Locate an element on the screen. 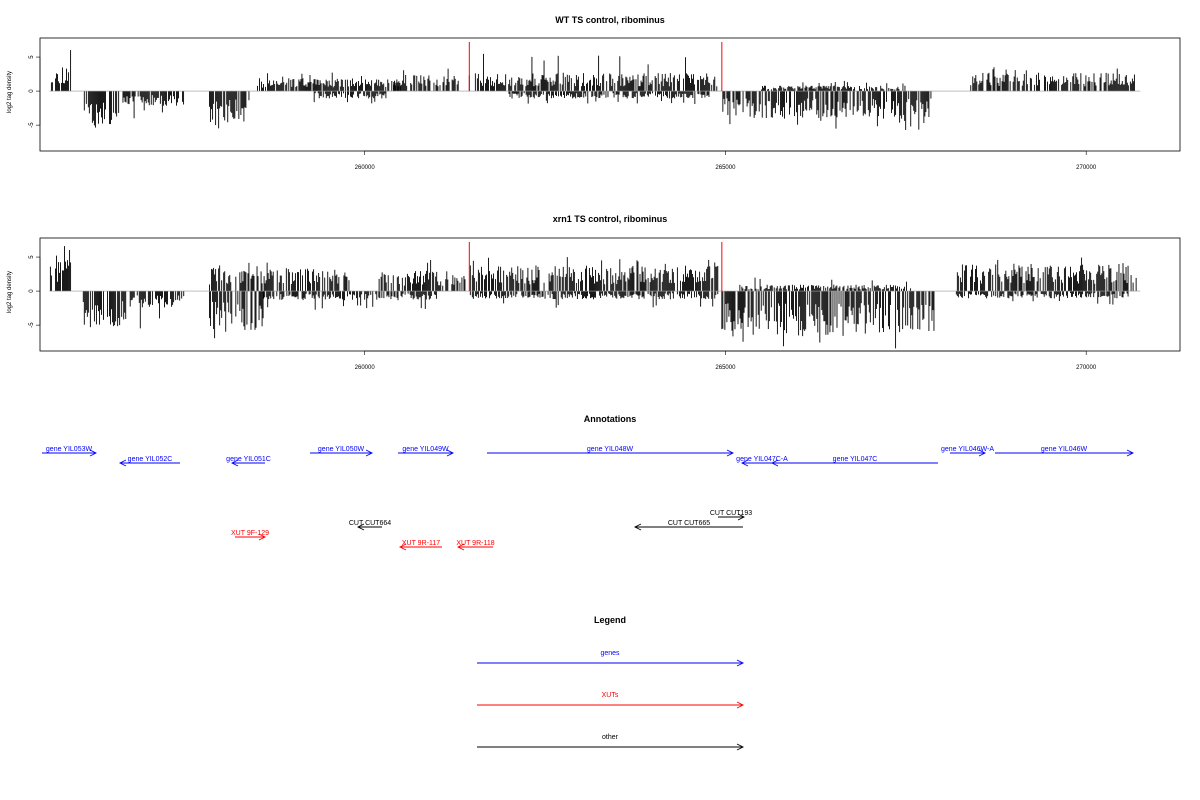  annotation-label: gene YIL053W is located at coordinates (69, 449).